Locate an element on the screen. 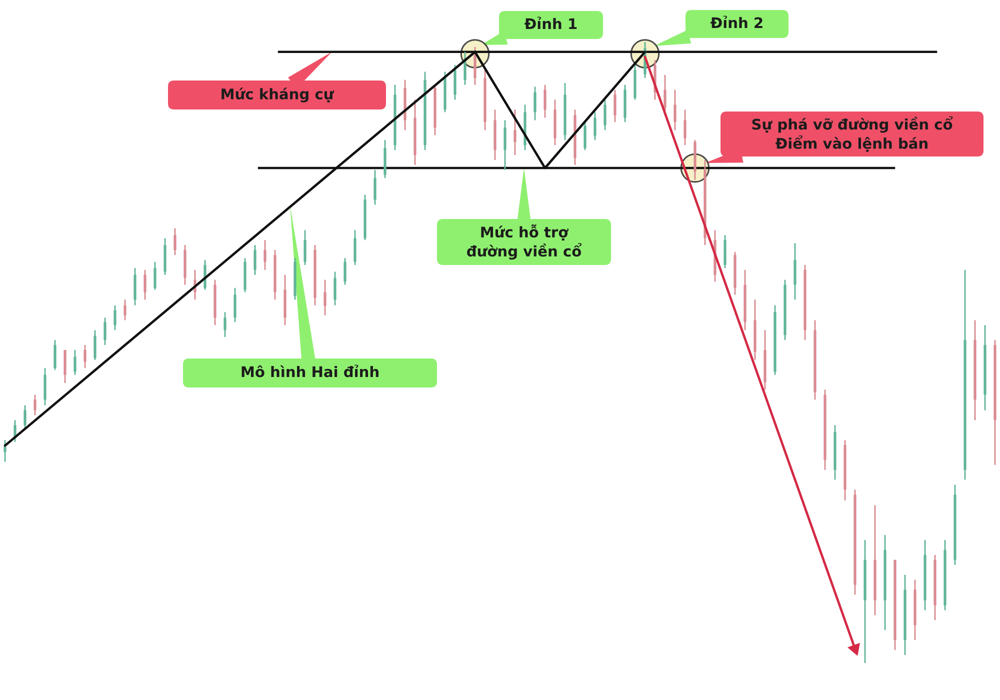  text: Đỉnh 2 is located at coordinates (736, 22).